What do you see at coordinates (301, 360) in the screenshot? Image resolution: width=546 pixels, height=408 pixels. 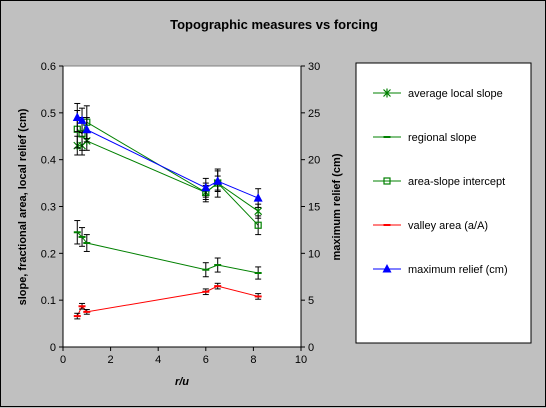 I see `x-tick-label: 10` at bounding box center [301, 360].